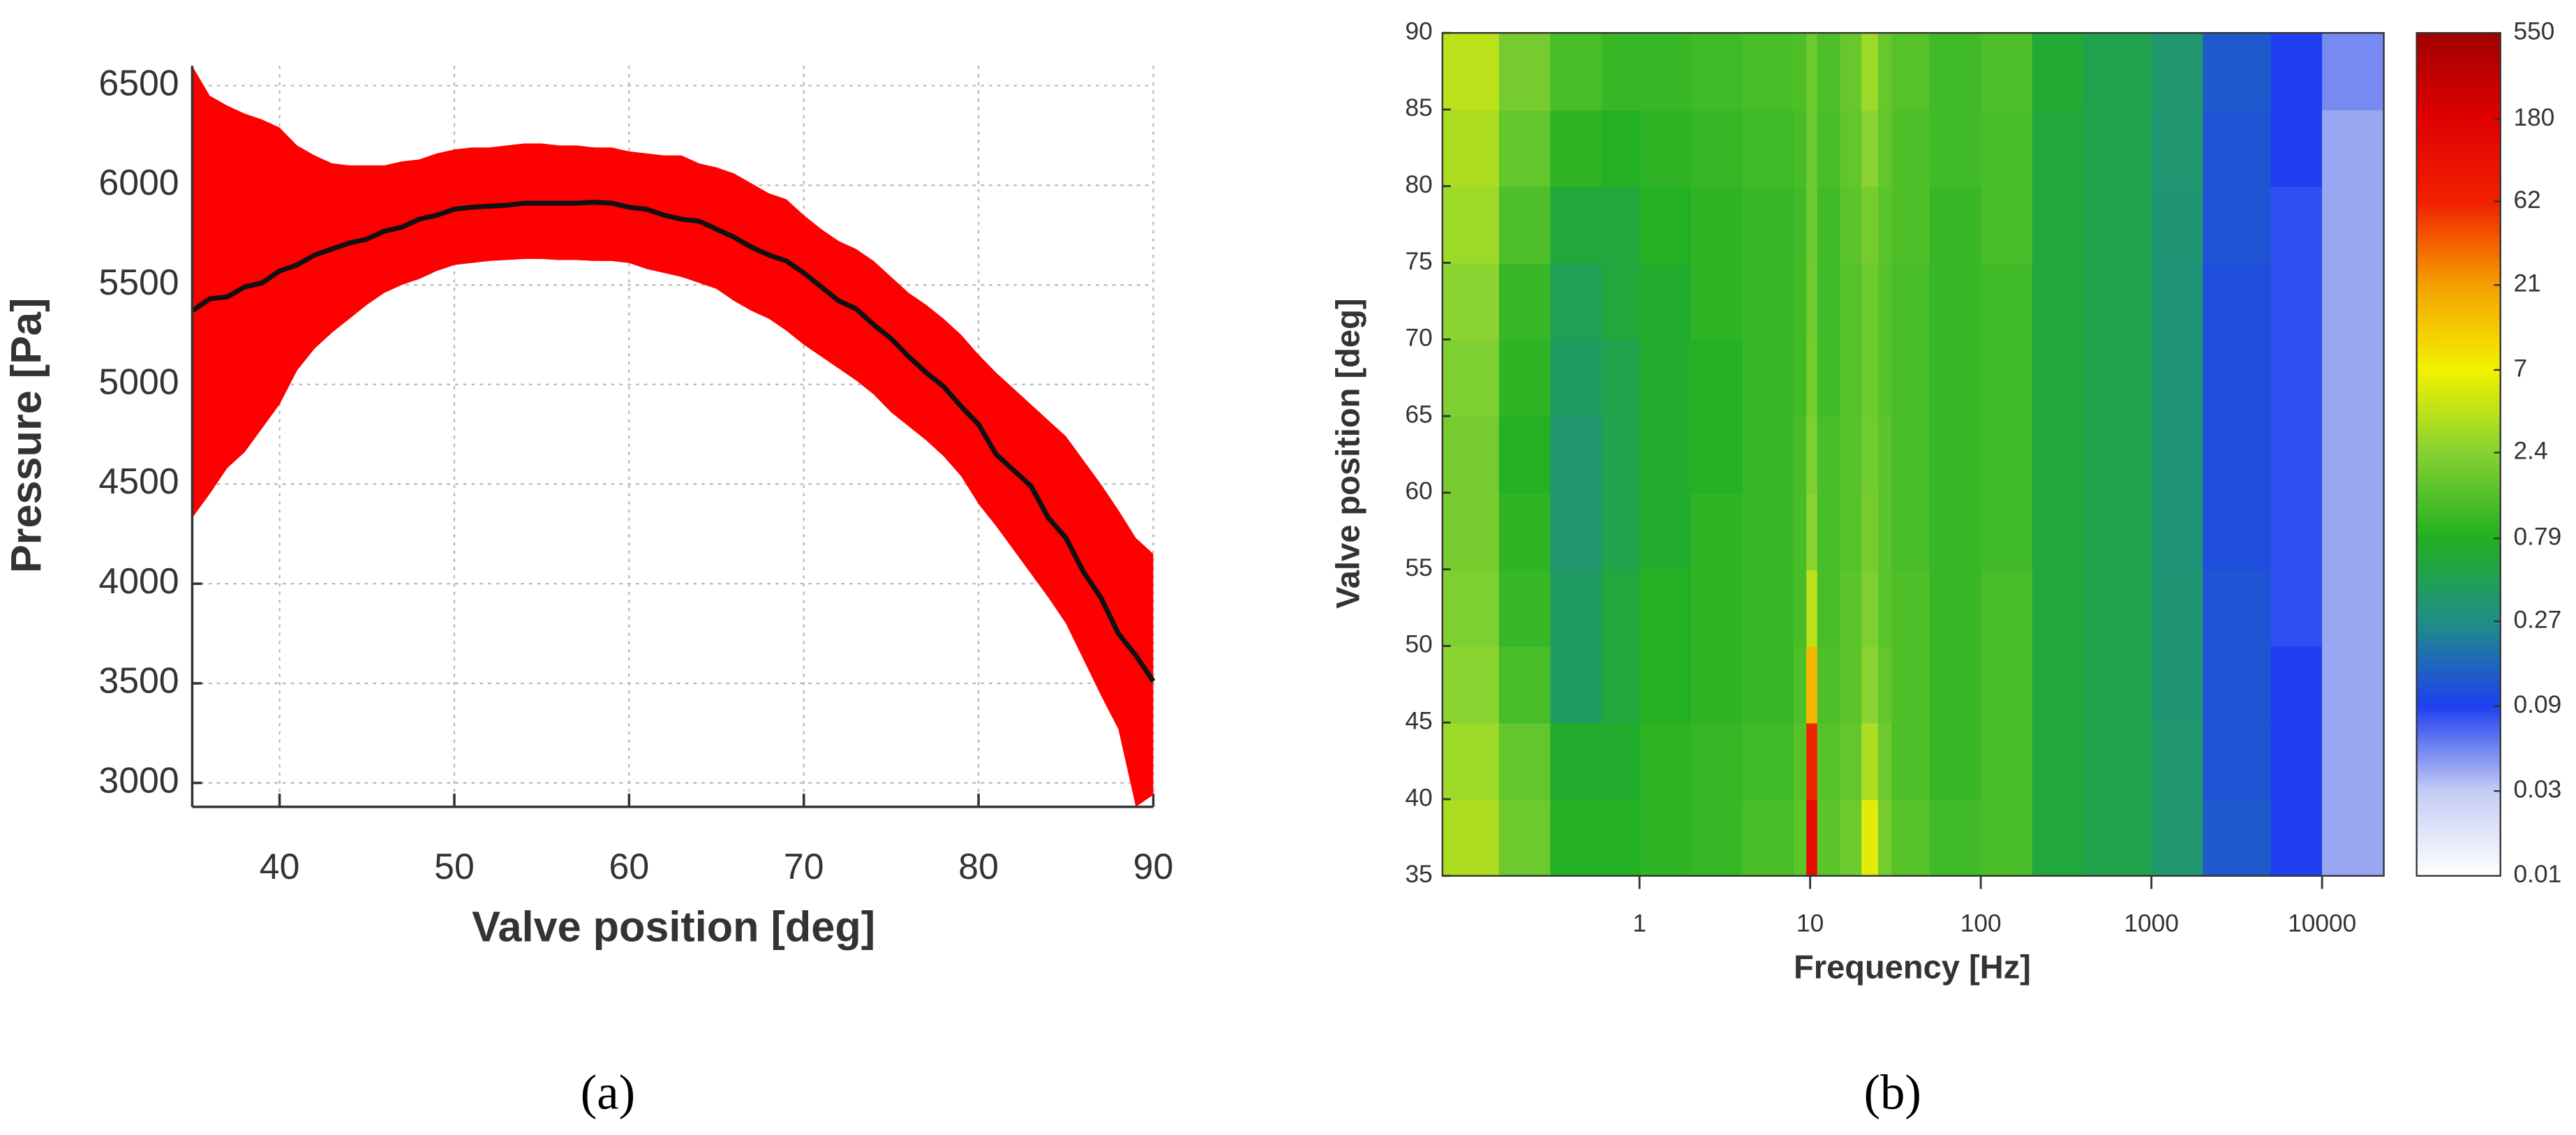  I want to click on colorbar-tick-label: 0.79, so click(2538, 537).